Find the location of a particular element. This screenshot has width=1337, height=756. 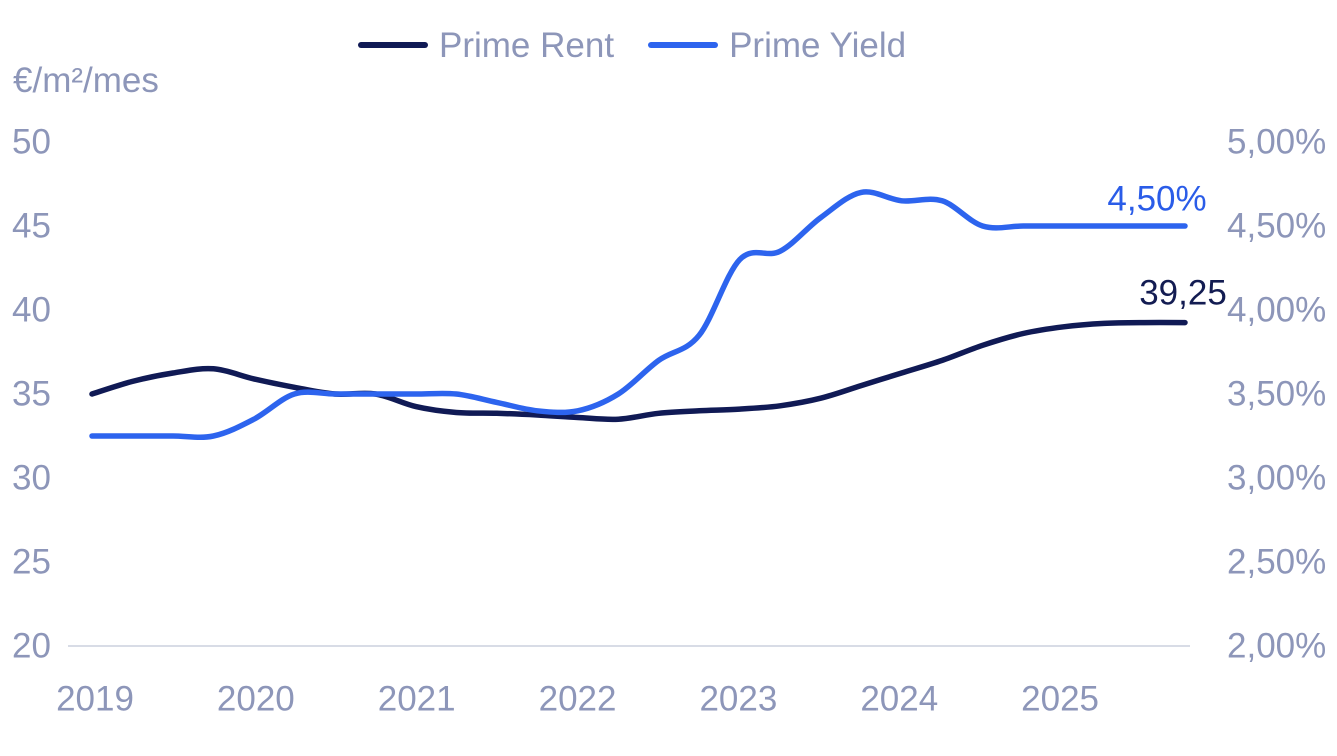

legend: Prime Rent Prime Yield is located at coordinates (632, 45).